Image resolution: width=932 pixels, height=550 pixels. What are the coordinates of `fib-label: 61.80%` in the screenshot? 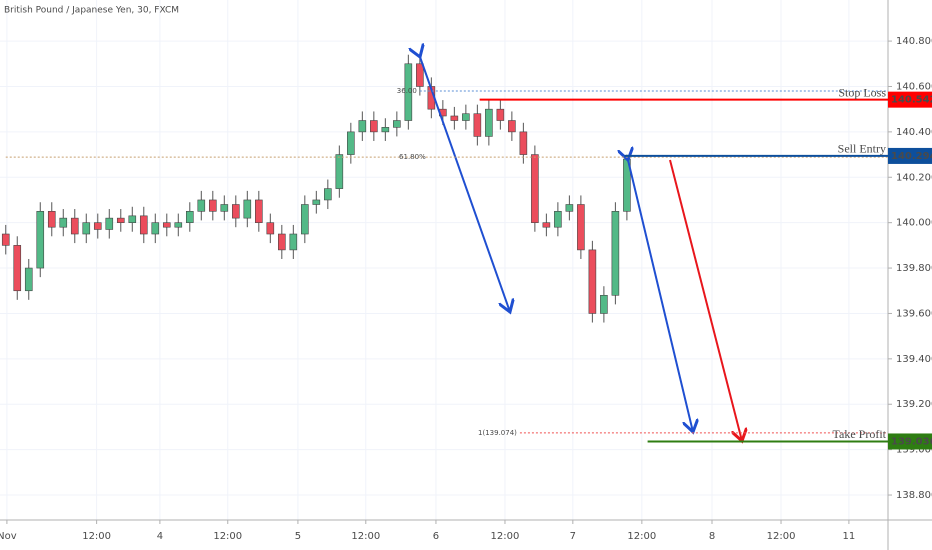 It's located at (412, 157).